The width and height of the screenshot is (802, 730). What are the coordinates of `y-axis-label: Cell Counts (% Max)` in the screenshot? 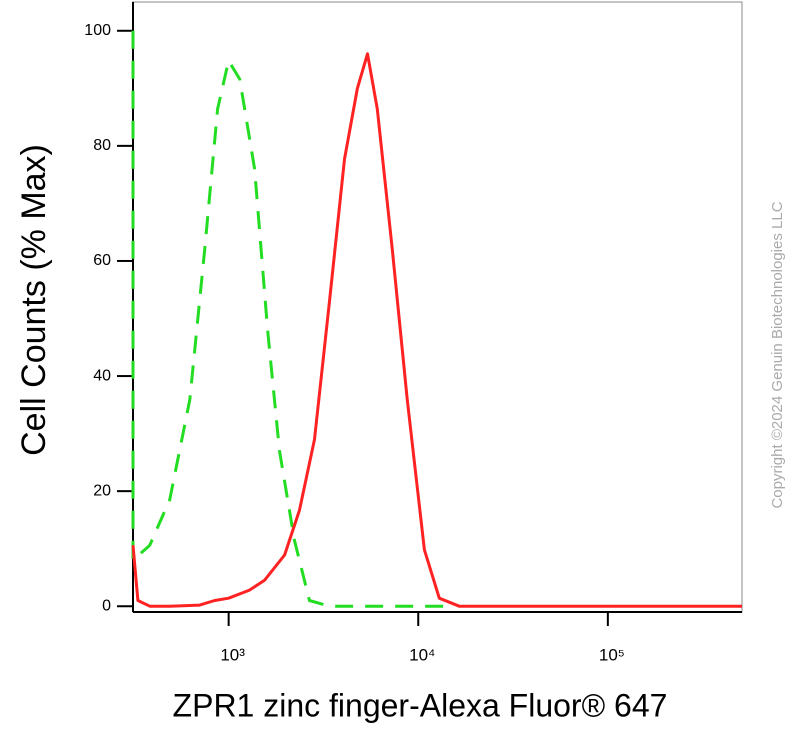 It's located at (34, 300).